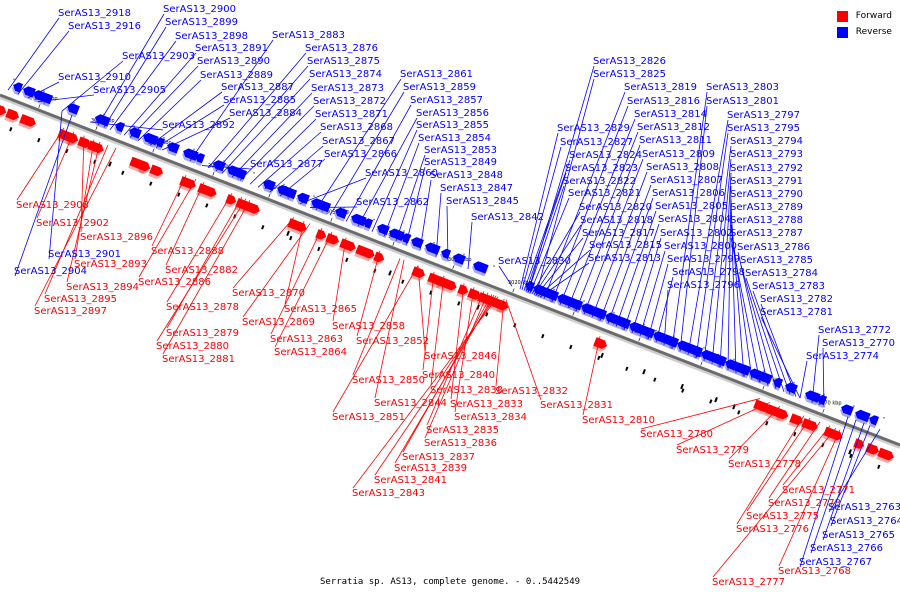  Describe the element at coordinates (351, 114) in the screenshot. I see `reverse-gene-label: SerAS13_2871` at that location.